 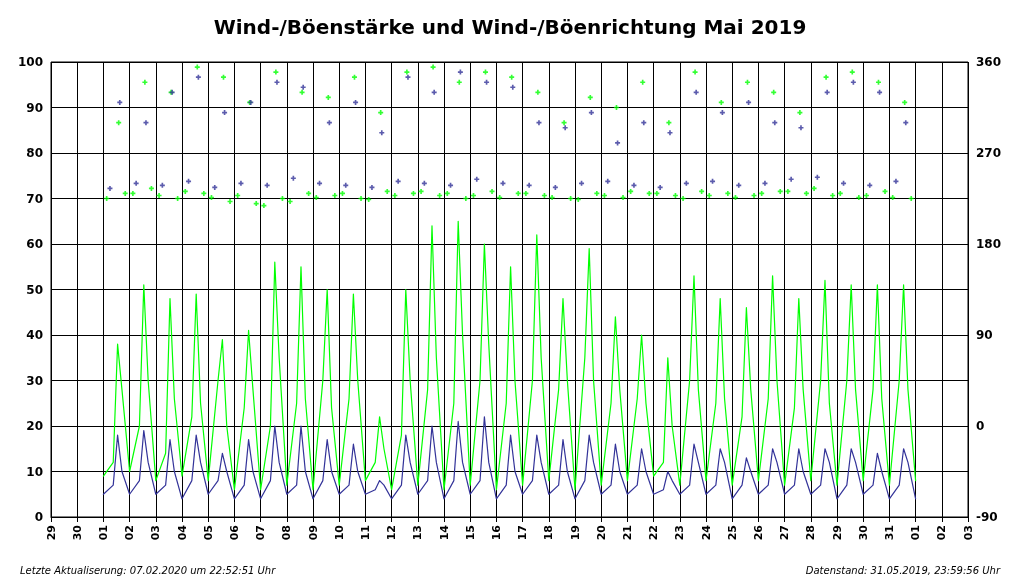 What do you see at coordinates (365, 533) in the screenshot?
I see `x-tick-label: 11` at bounding box center [365, 533].